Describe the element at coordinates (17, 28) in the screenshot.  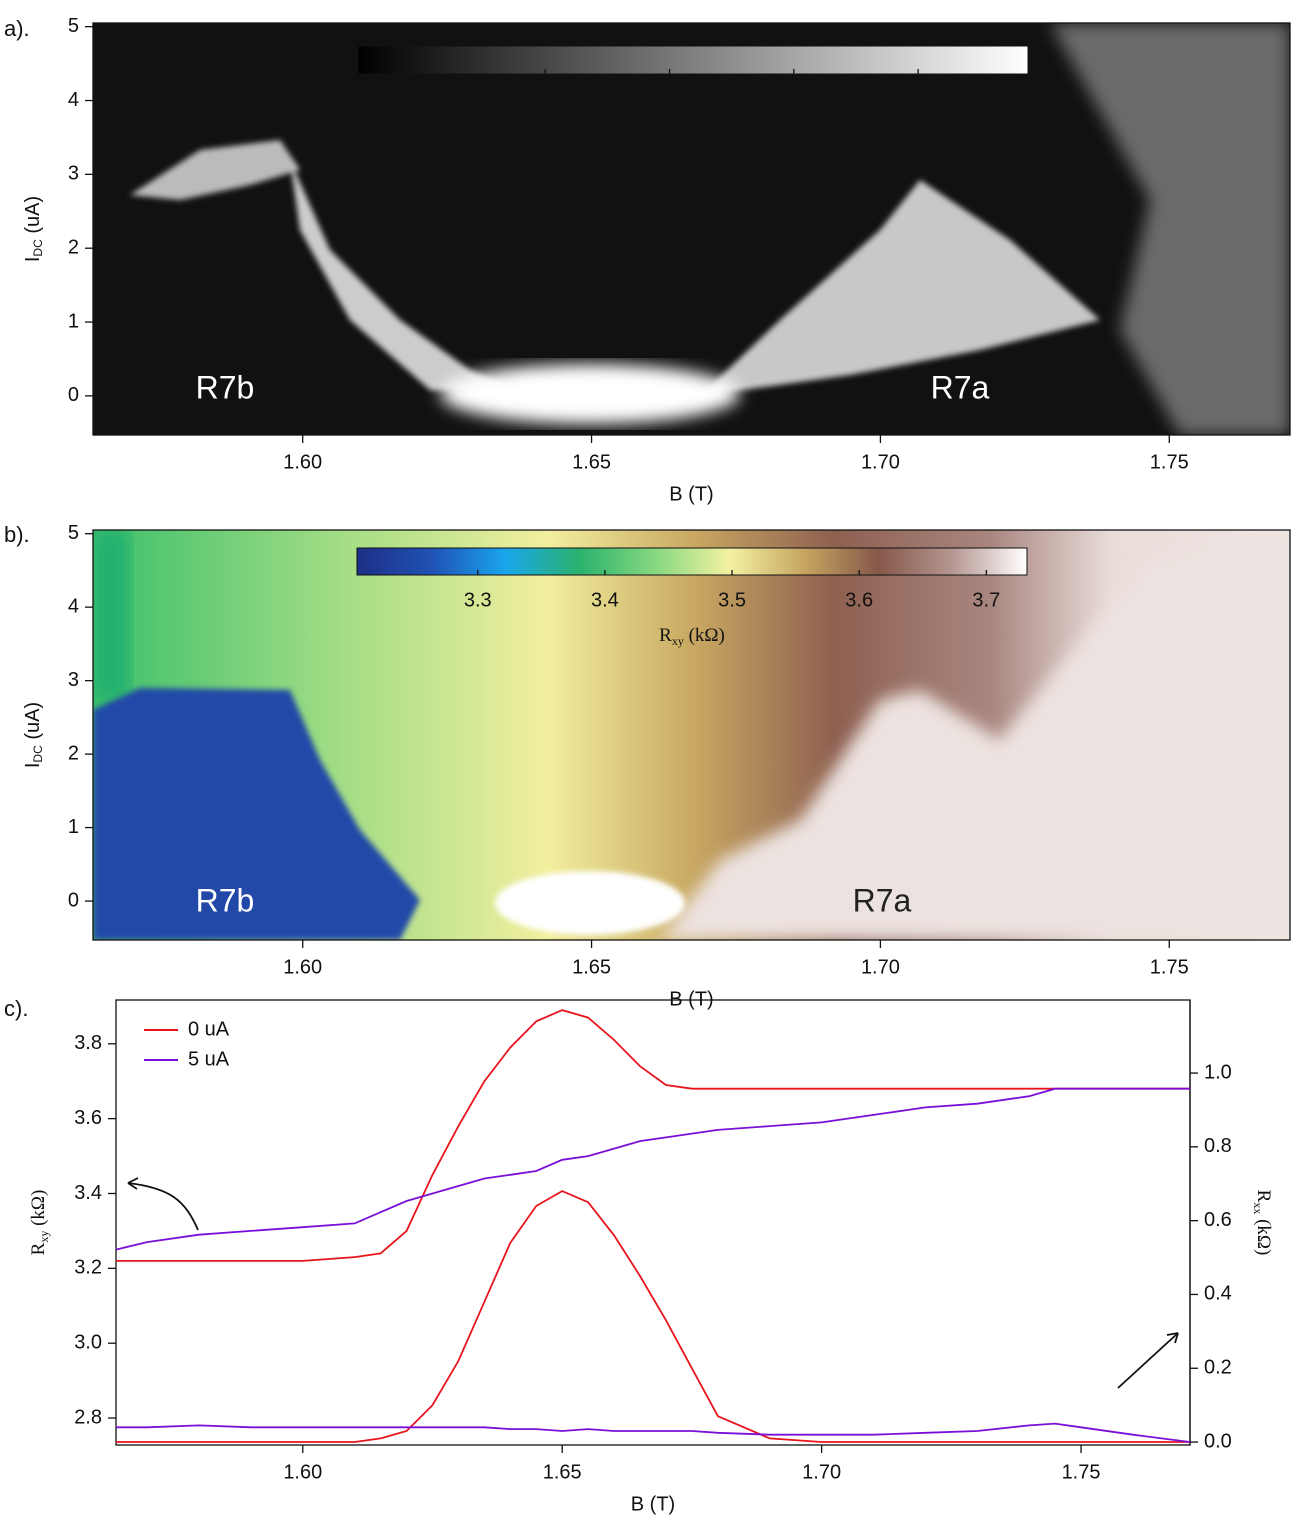
I see `panel-label: a).` at that location.